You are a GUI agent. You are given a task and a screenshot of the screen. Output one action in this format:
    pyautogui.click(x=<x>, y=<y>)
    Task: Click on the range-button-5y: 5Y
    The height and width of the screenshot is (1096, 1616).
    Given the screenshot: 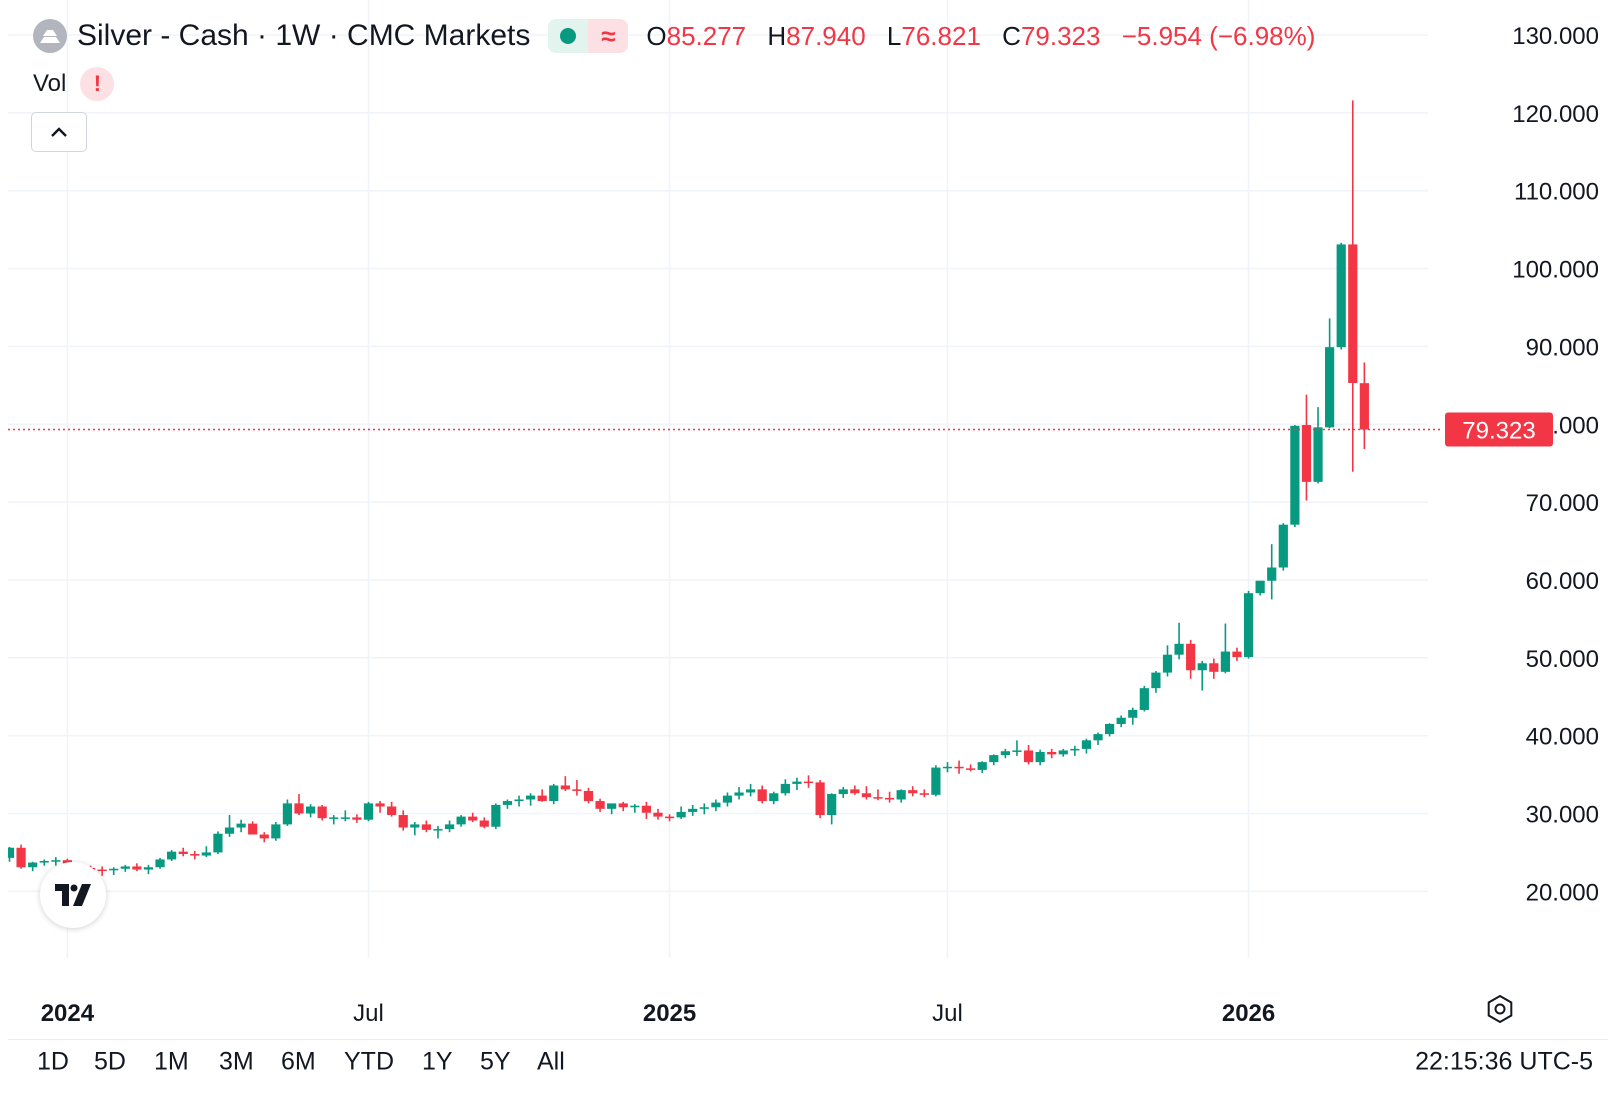 What is the action you would take?
    pyautogui.click(x=495, y=1061)
    